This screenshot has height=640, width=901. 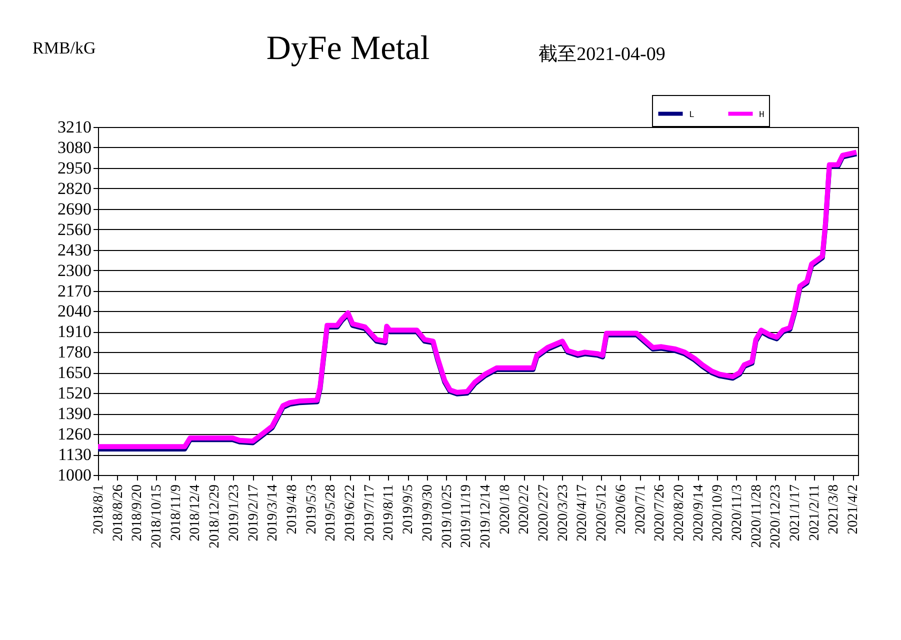 What do you see at coordinates (99, 509) in the screenshot?
I see `x-tick-label: 2018/8/1` at bounding box center [99, 509].